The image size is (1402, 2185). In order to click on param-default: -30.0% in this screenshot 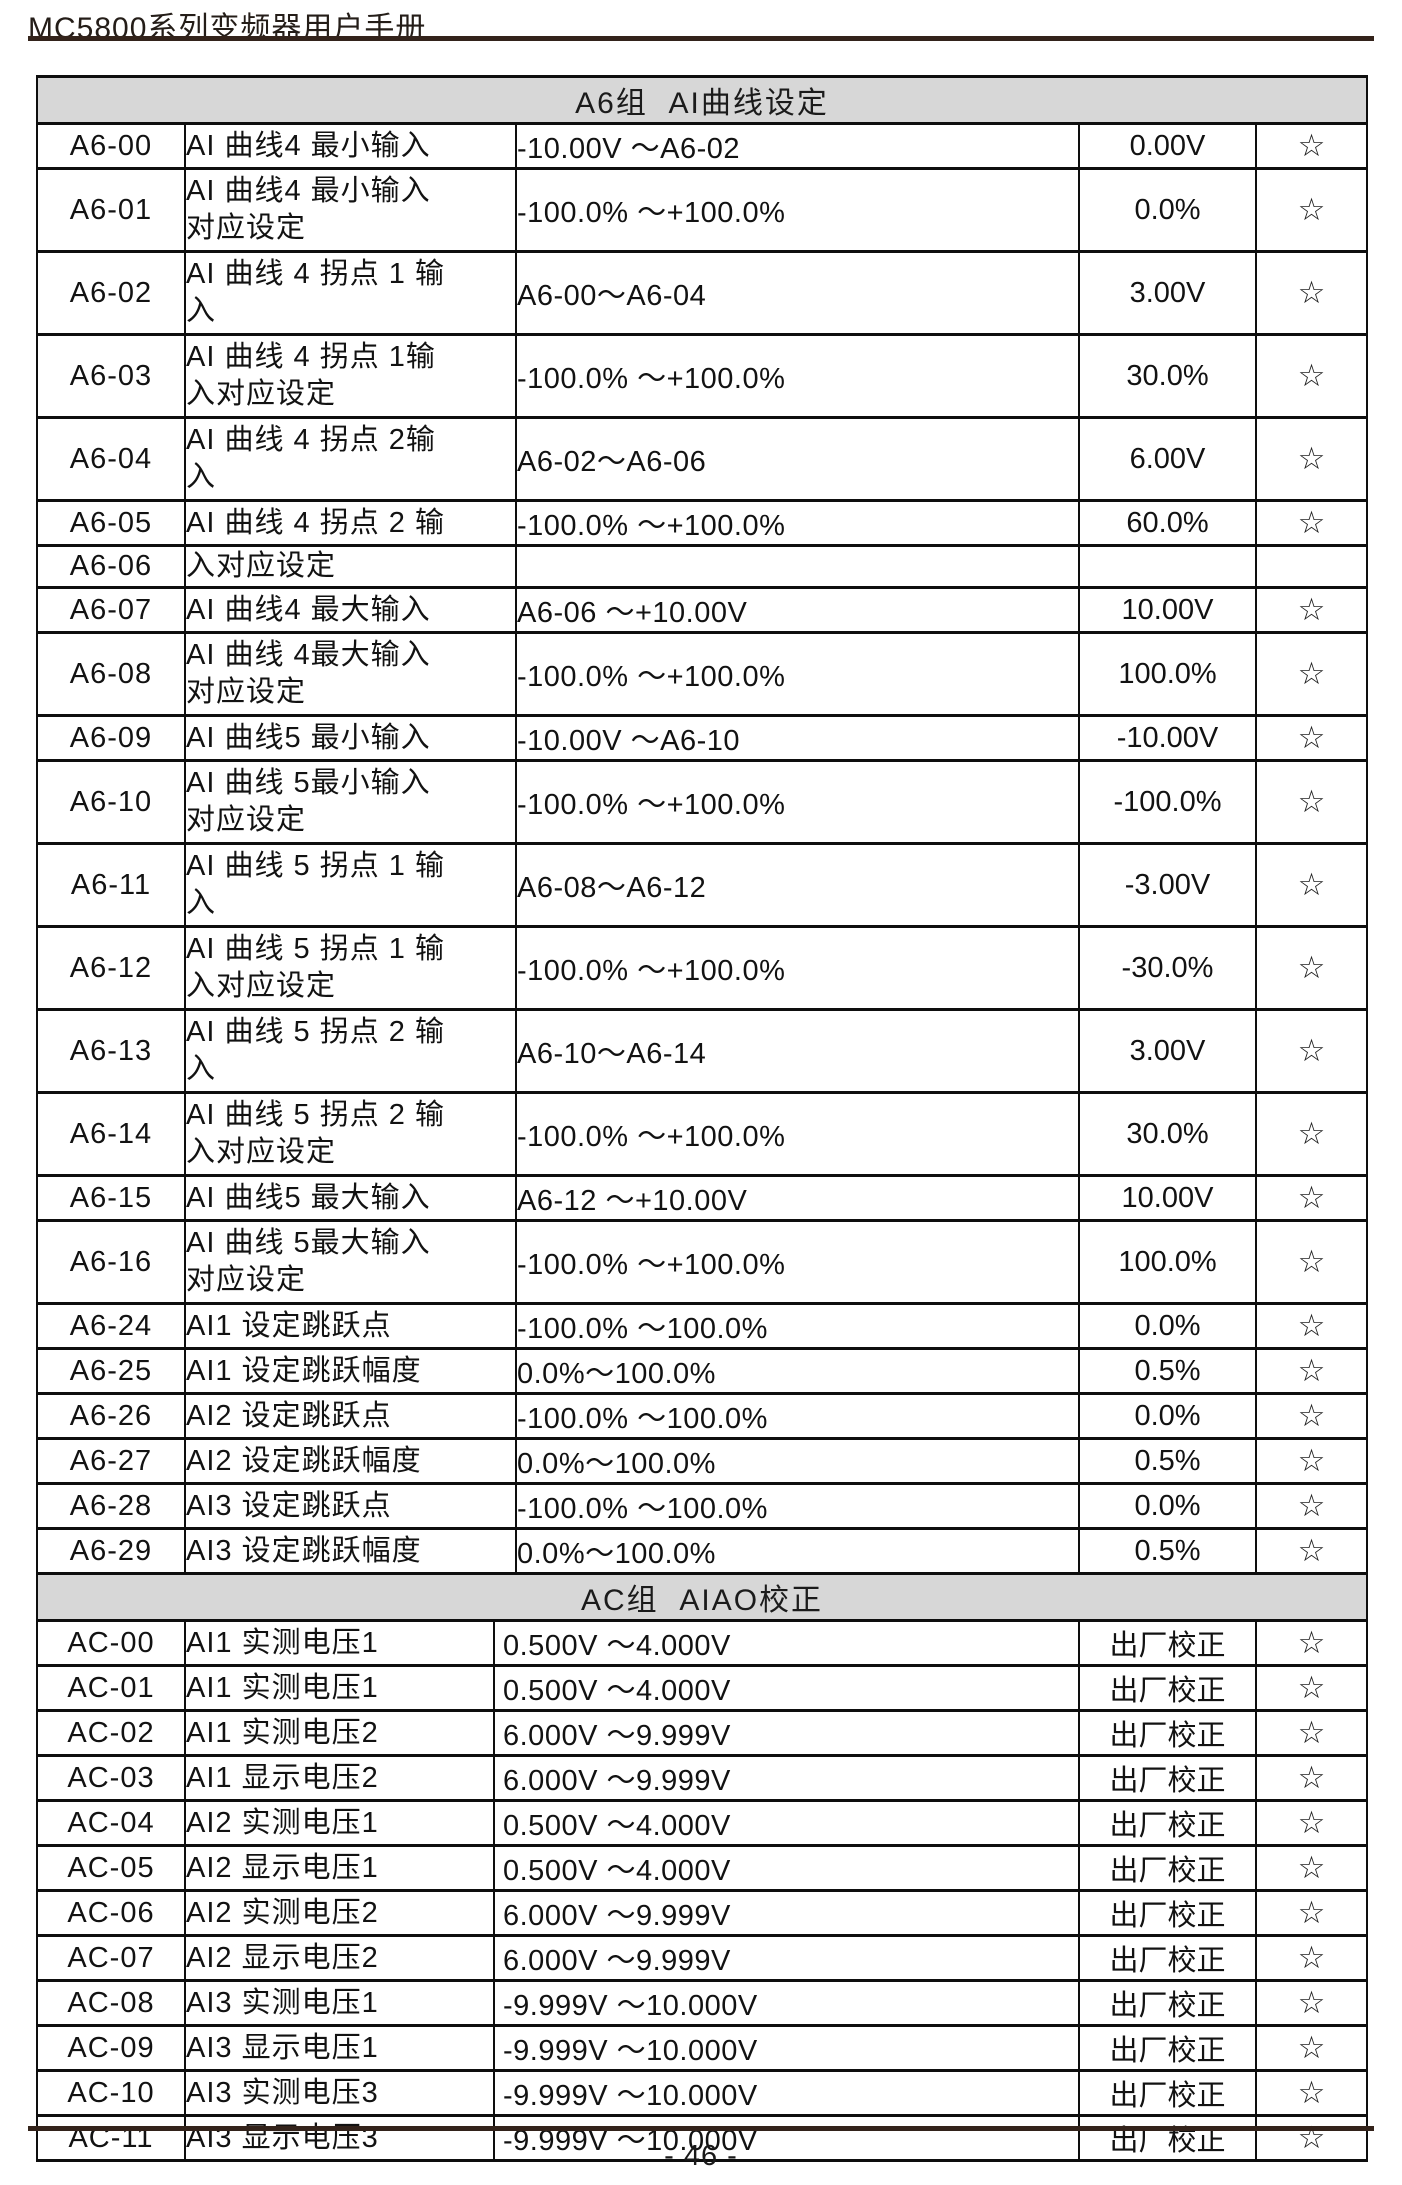, I will do `click(1167, 968)`.